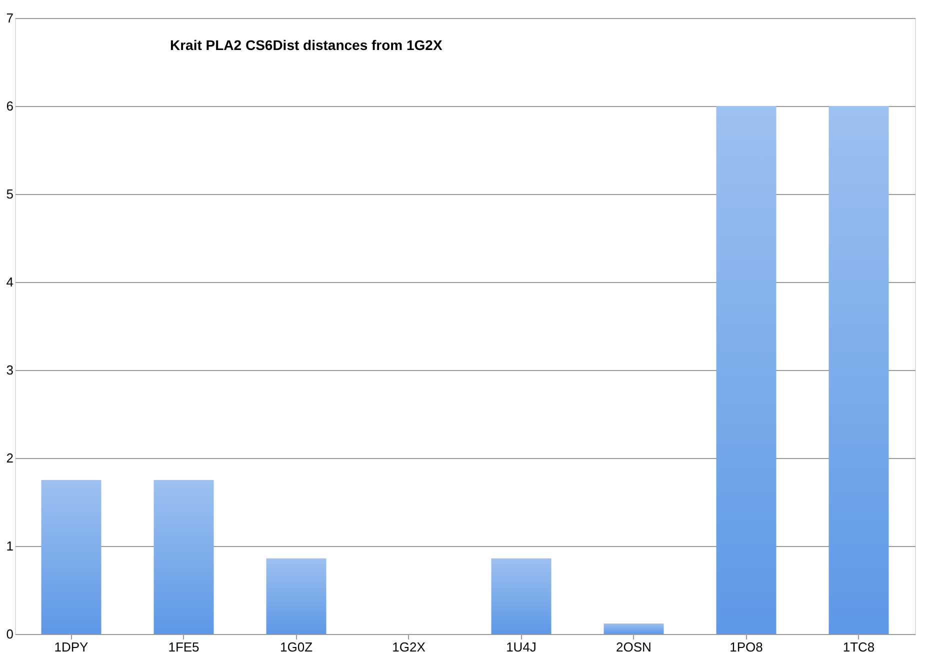 The width and height of the screenshot is (946, 661). I want to click on x-tick-label: 2OSN, so click(634, 647).